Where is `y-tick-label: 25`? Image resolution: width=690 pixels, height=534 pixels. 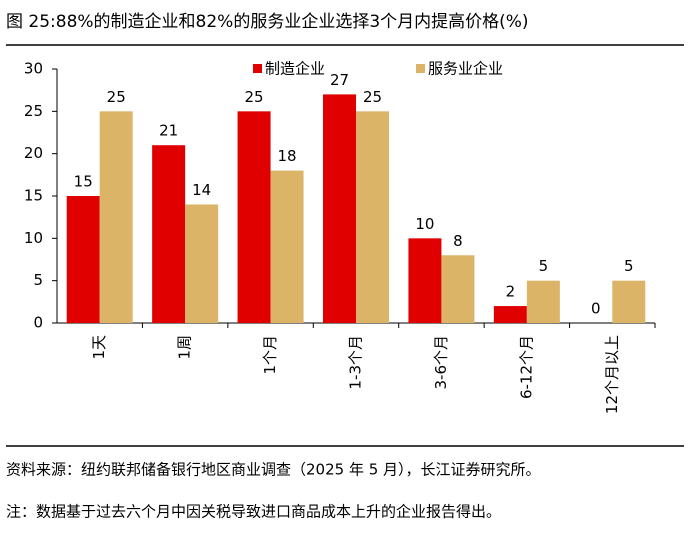
y-tick-label: 25 is located at coordinates (33, 111).